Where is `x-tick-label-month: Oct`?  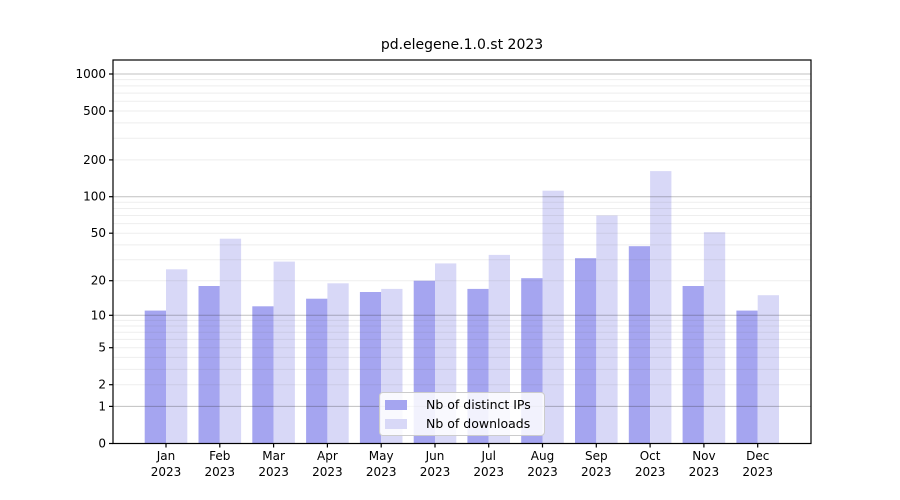 x-tick-label-month: Oct is located at coordinates (650, 456).